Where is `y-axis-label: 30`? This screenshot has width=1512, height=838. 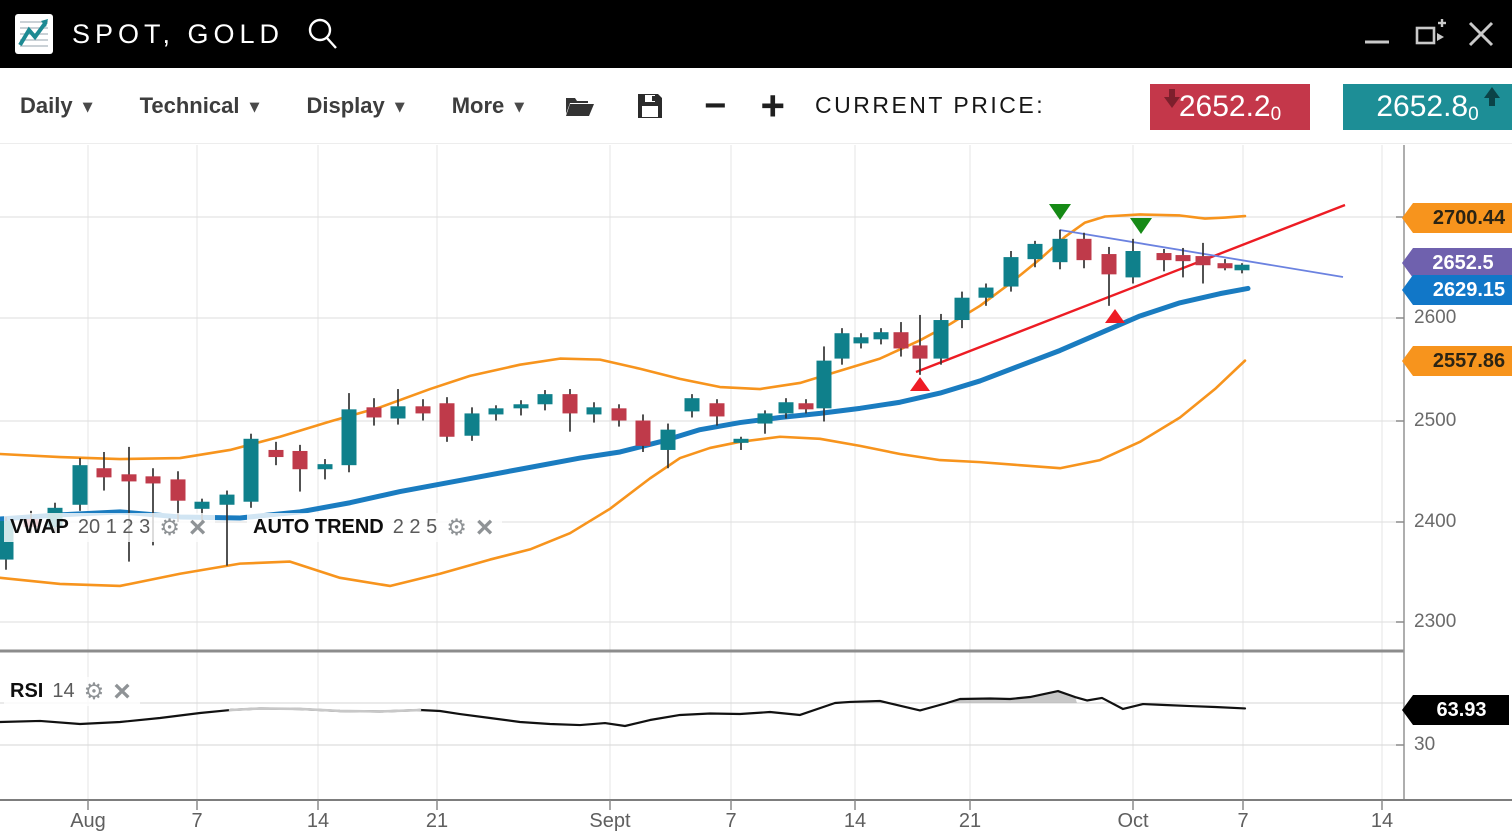 y-axis-label: 30 is located at coordinates (1425, 744).